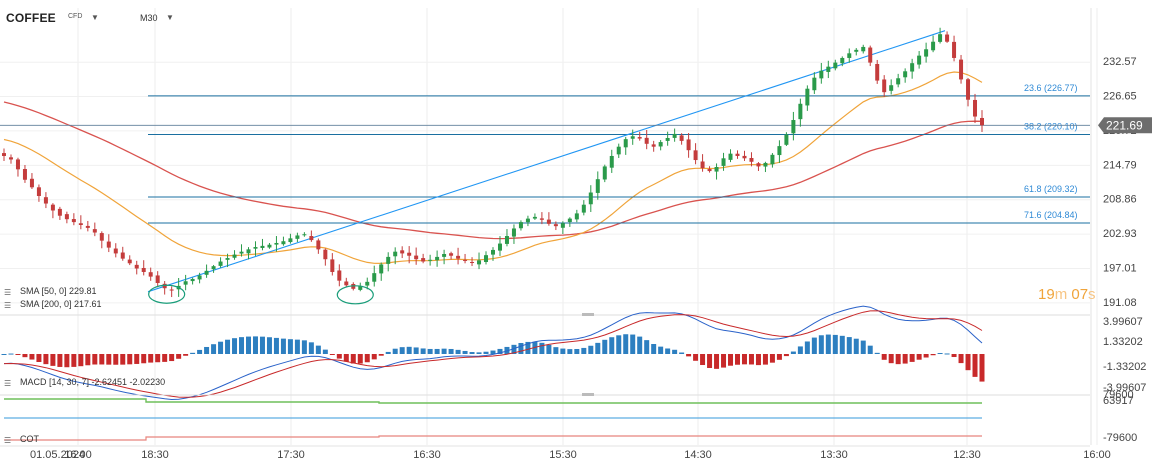 The height and width of the screenshot is (472, 1163). Describe the element at coordinates (58, 291) in the screenshot. I see `sma50-legend-text: SMA [50, 0] 229.81` at that location.